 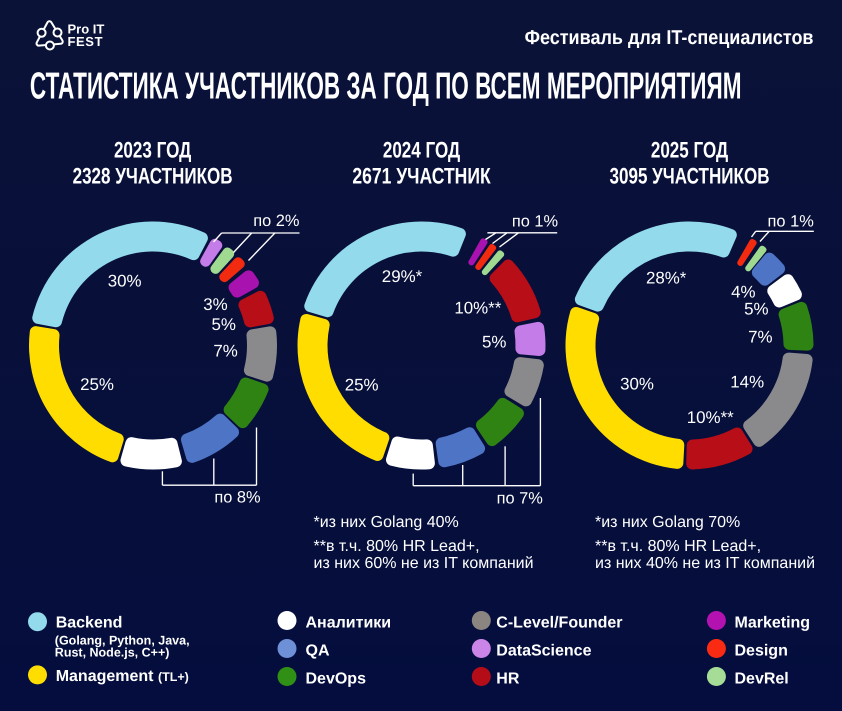 What do you see at coordinates (153, 176) in the screenshot?
I see `svg-text: 2328 УЧАСТНИКОВ` at bounding box center [153, 176].